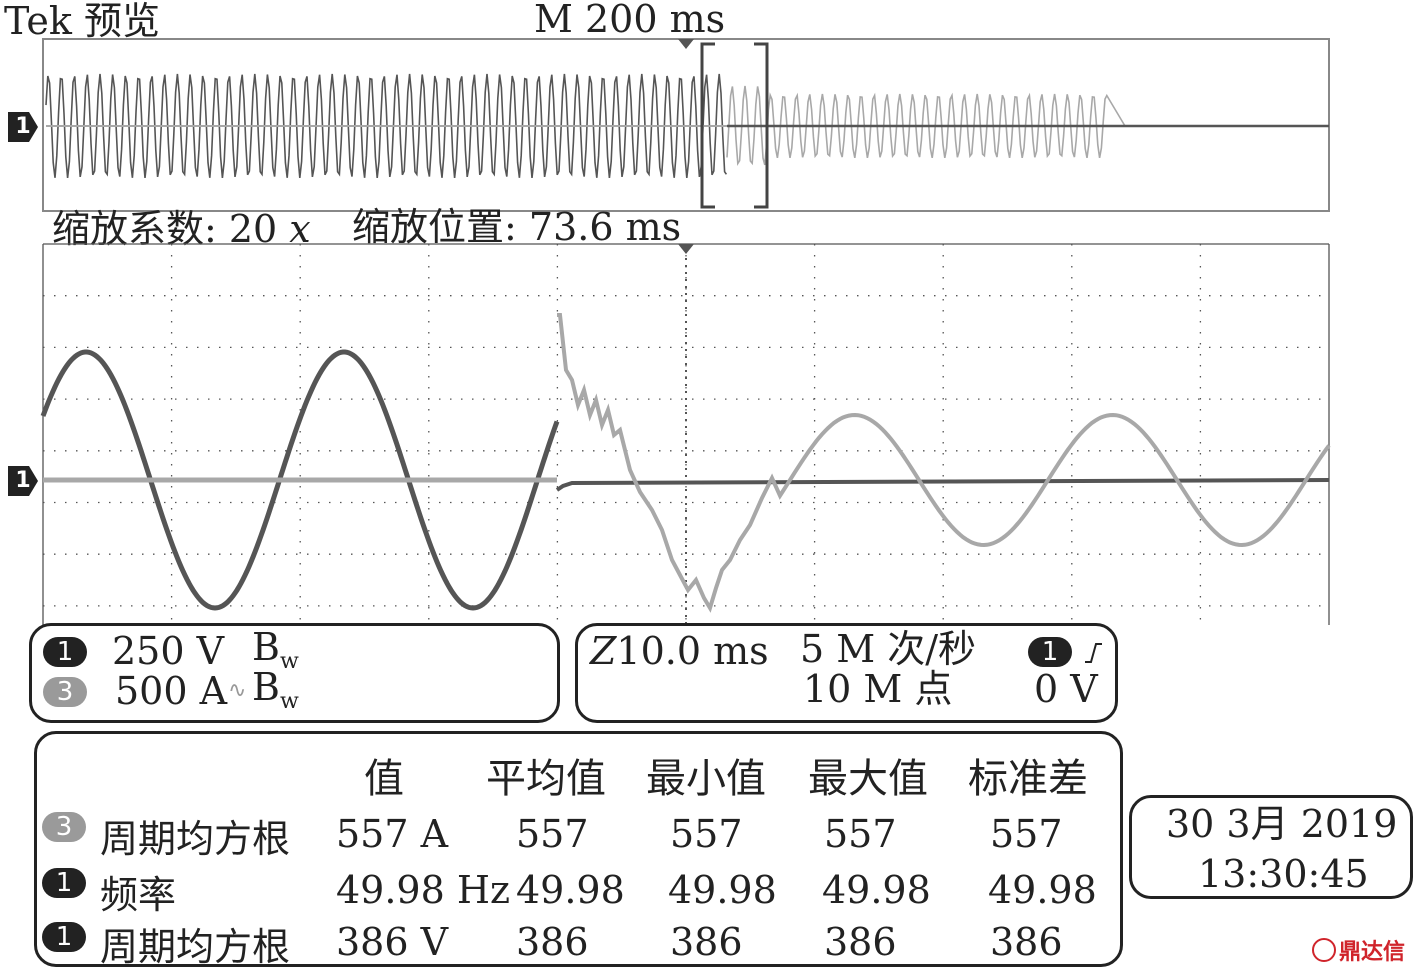 The width and height of the screenshot is (1417, 971). What do you see at coordinates (168, 651) in the screenshot?
I see `channel-1-scale: 250 V` at bounding box center [168, 651].